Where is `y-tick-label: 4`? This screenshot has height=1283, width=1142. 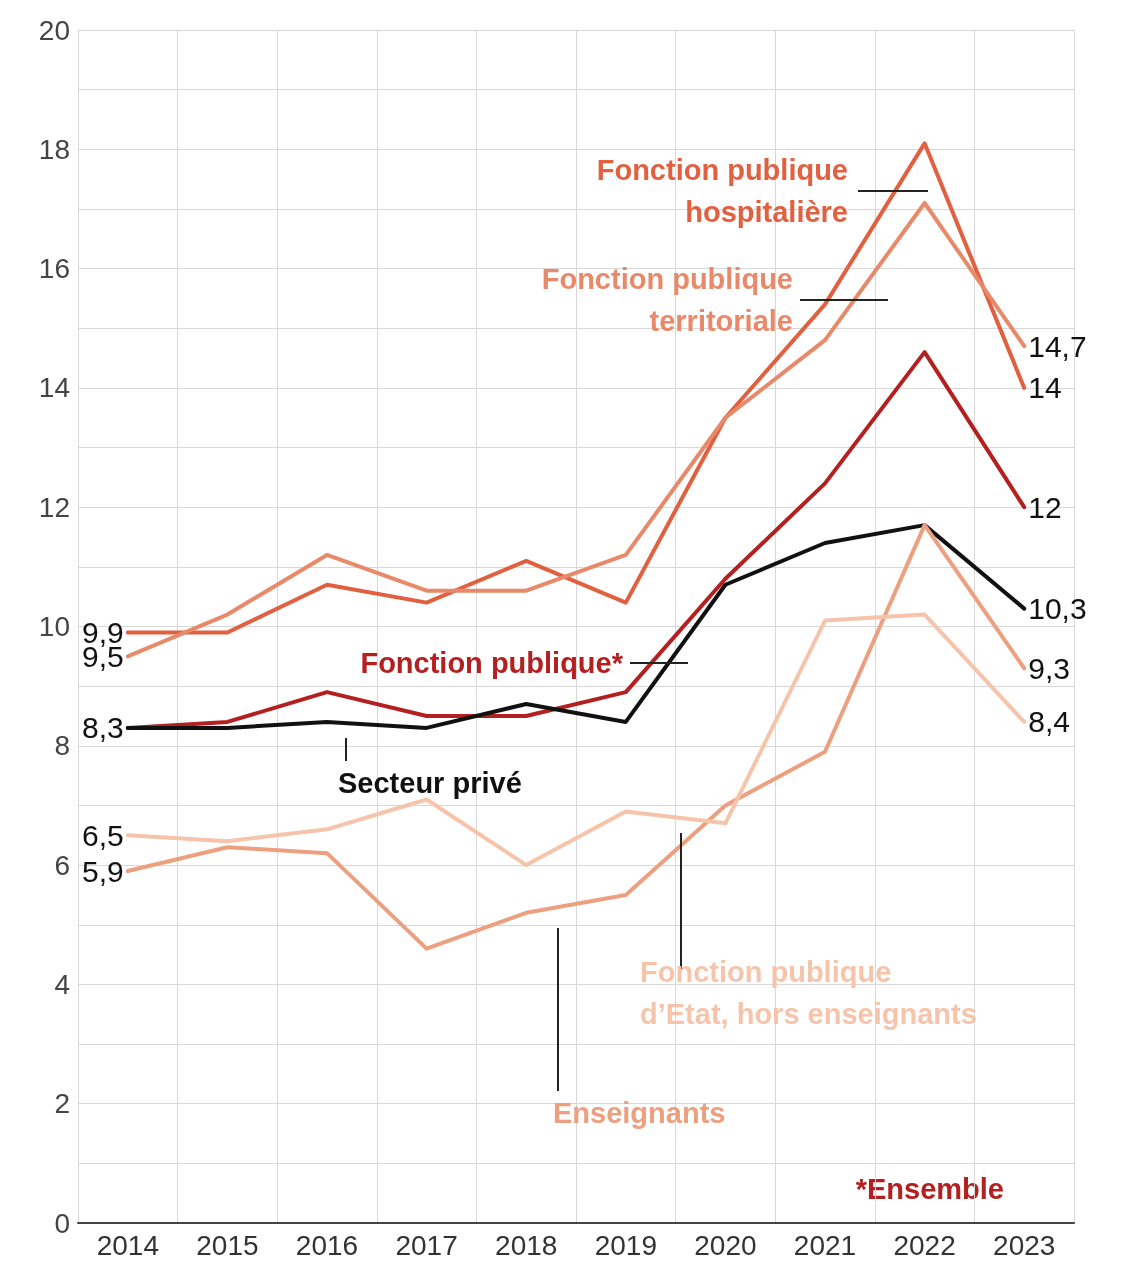 y-tick-label: 4 is located at coordinates (62, 984).